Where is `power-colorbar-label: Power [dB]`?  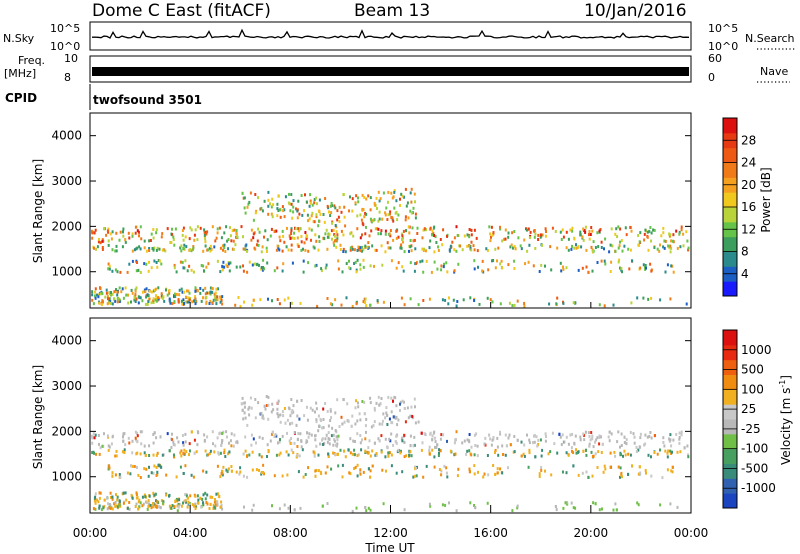 power-colorbar-label: Power [dB] is located at coordinates (766, 199).